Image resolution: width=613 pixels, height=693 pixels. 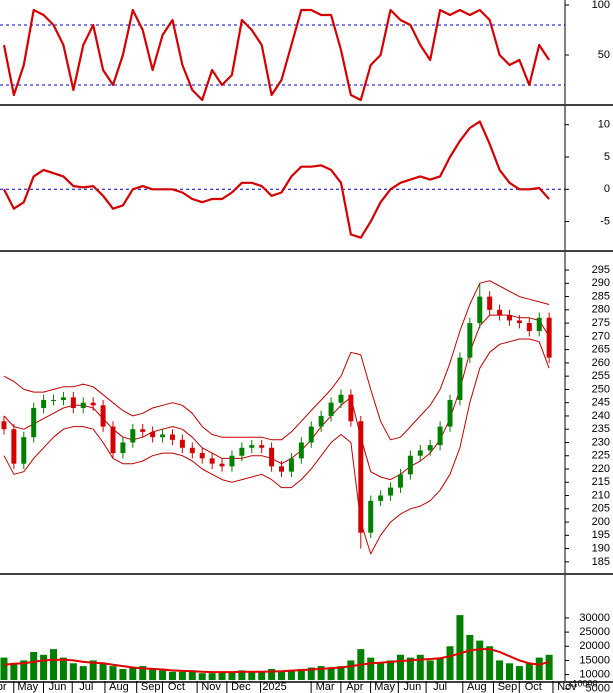 What do you see at coordinates (601, 456) in the screenshot?
I see `y-tick-label: 225` at bounding box center [601, 456].